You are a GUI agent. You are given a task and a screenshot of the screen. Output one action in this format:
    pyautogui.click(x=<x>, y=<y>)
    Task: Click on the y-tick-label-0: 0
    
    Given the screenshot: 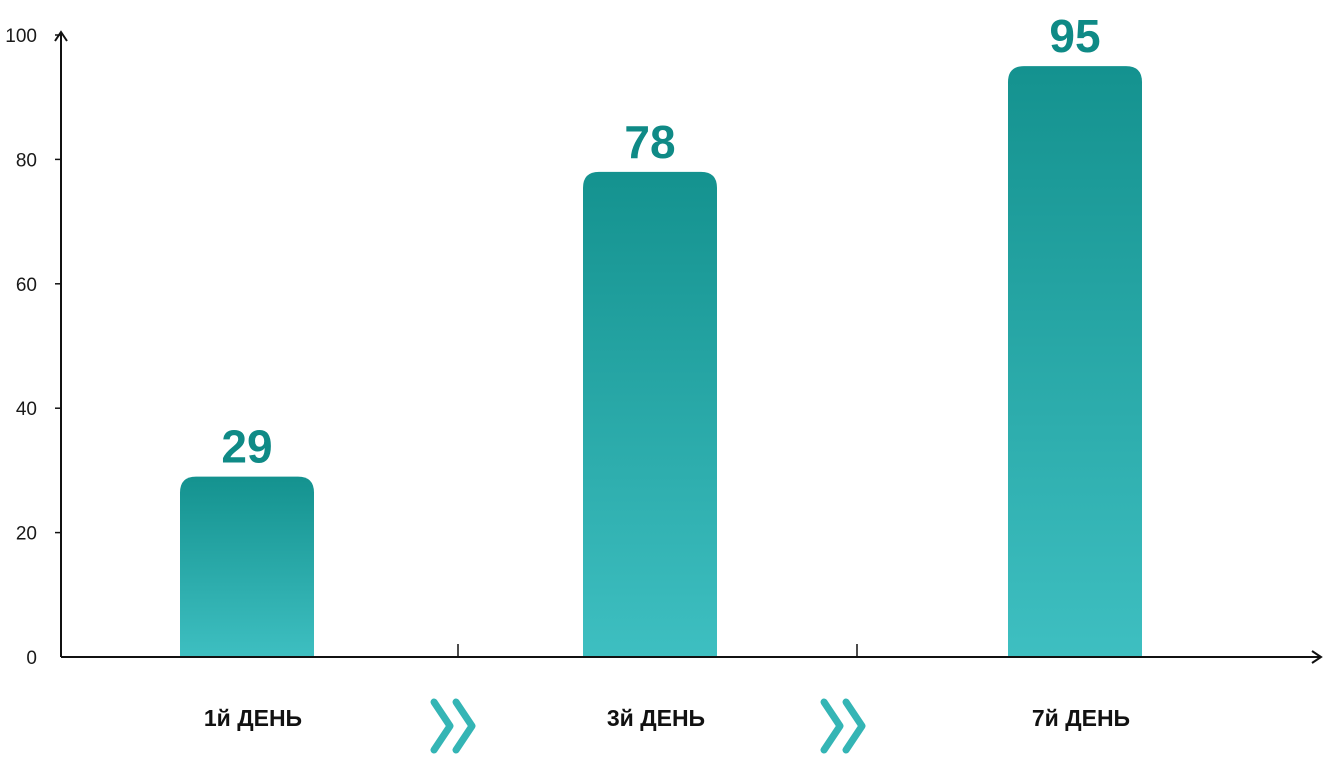 What is the action you would take?
    pyautogui.click(x=31, y=658)
    